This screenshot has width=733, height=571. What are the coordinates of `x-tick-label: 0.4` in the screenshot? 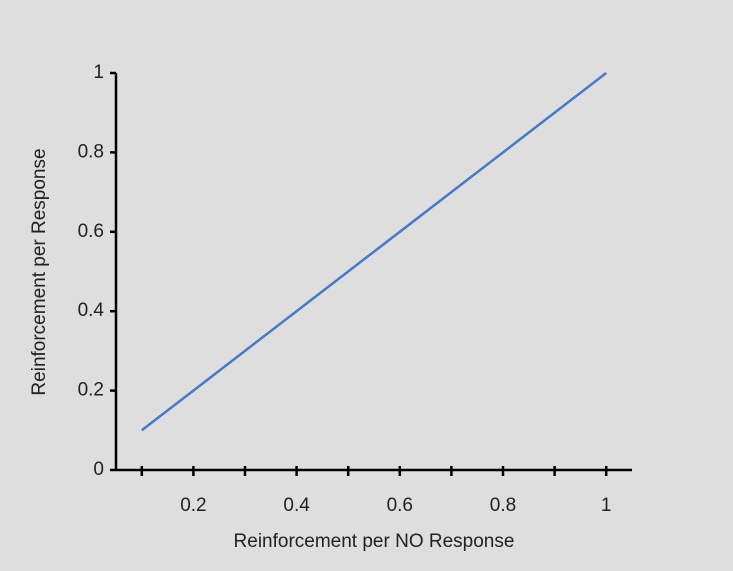 It's located at (296, 505).